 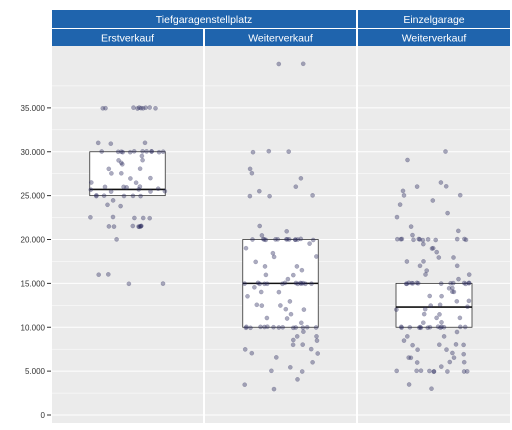 What do you see at coordinates (434, 39) in the screenshot?
I see `strip-panel-label: Weiterverkauf` at bounding box center [434, 39].